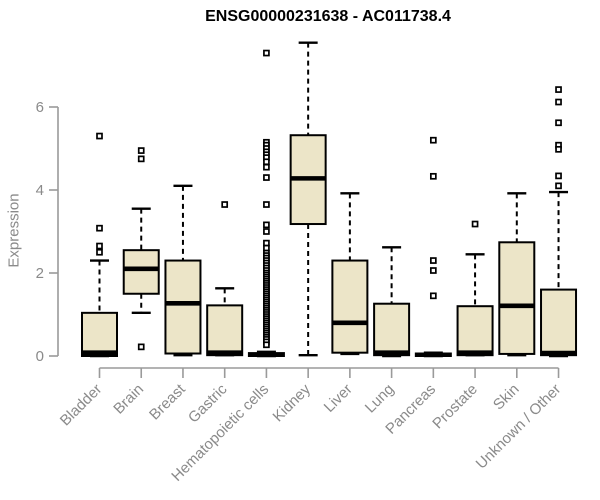 This screenshot has width=600, height=500. Describe the element at coordinates (328, 16) in the screenshot. I see `chart-title: ENSG00000231638 - AC011738.4` at that location.